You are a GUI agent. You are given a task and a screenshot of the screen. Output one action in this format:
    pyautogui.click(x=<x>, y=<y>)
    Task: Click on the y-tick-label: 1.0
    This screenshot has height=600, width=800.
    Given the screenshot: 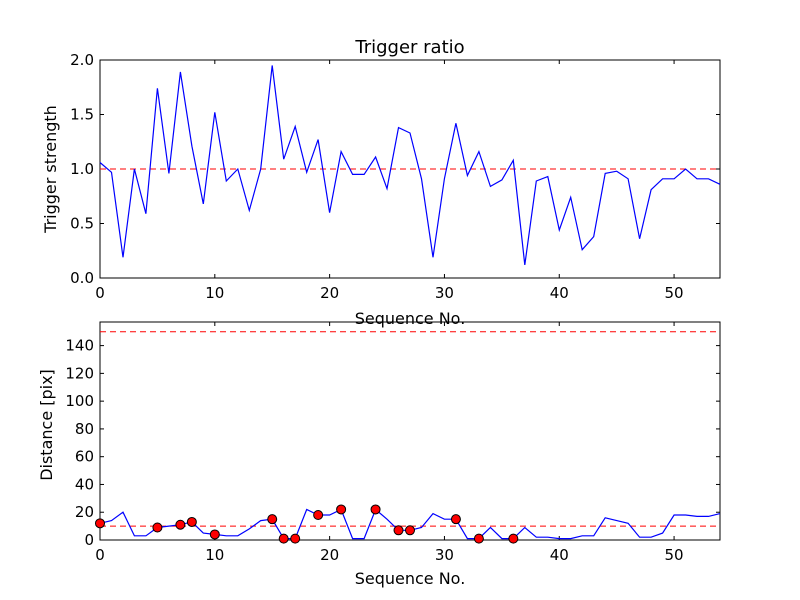 What is the action you would take?
    pyautogui.click(x=82, y=169)
    